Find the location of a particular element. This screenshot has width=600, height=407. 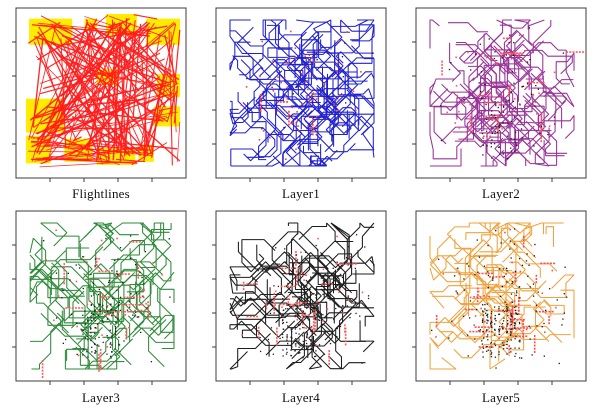

flightlines-plot is located at coordinates (99, 94).